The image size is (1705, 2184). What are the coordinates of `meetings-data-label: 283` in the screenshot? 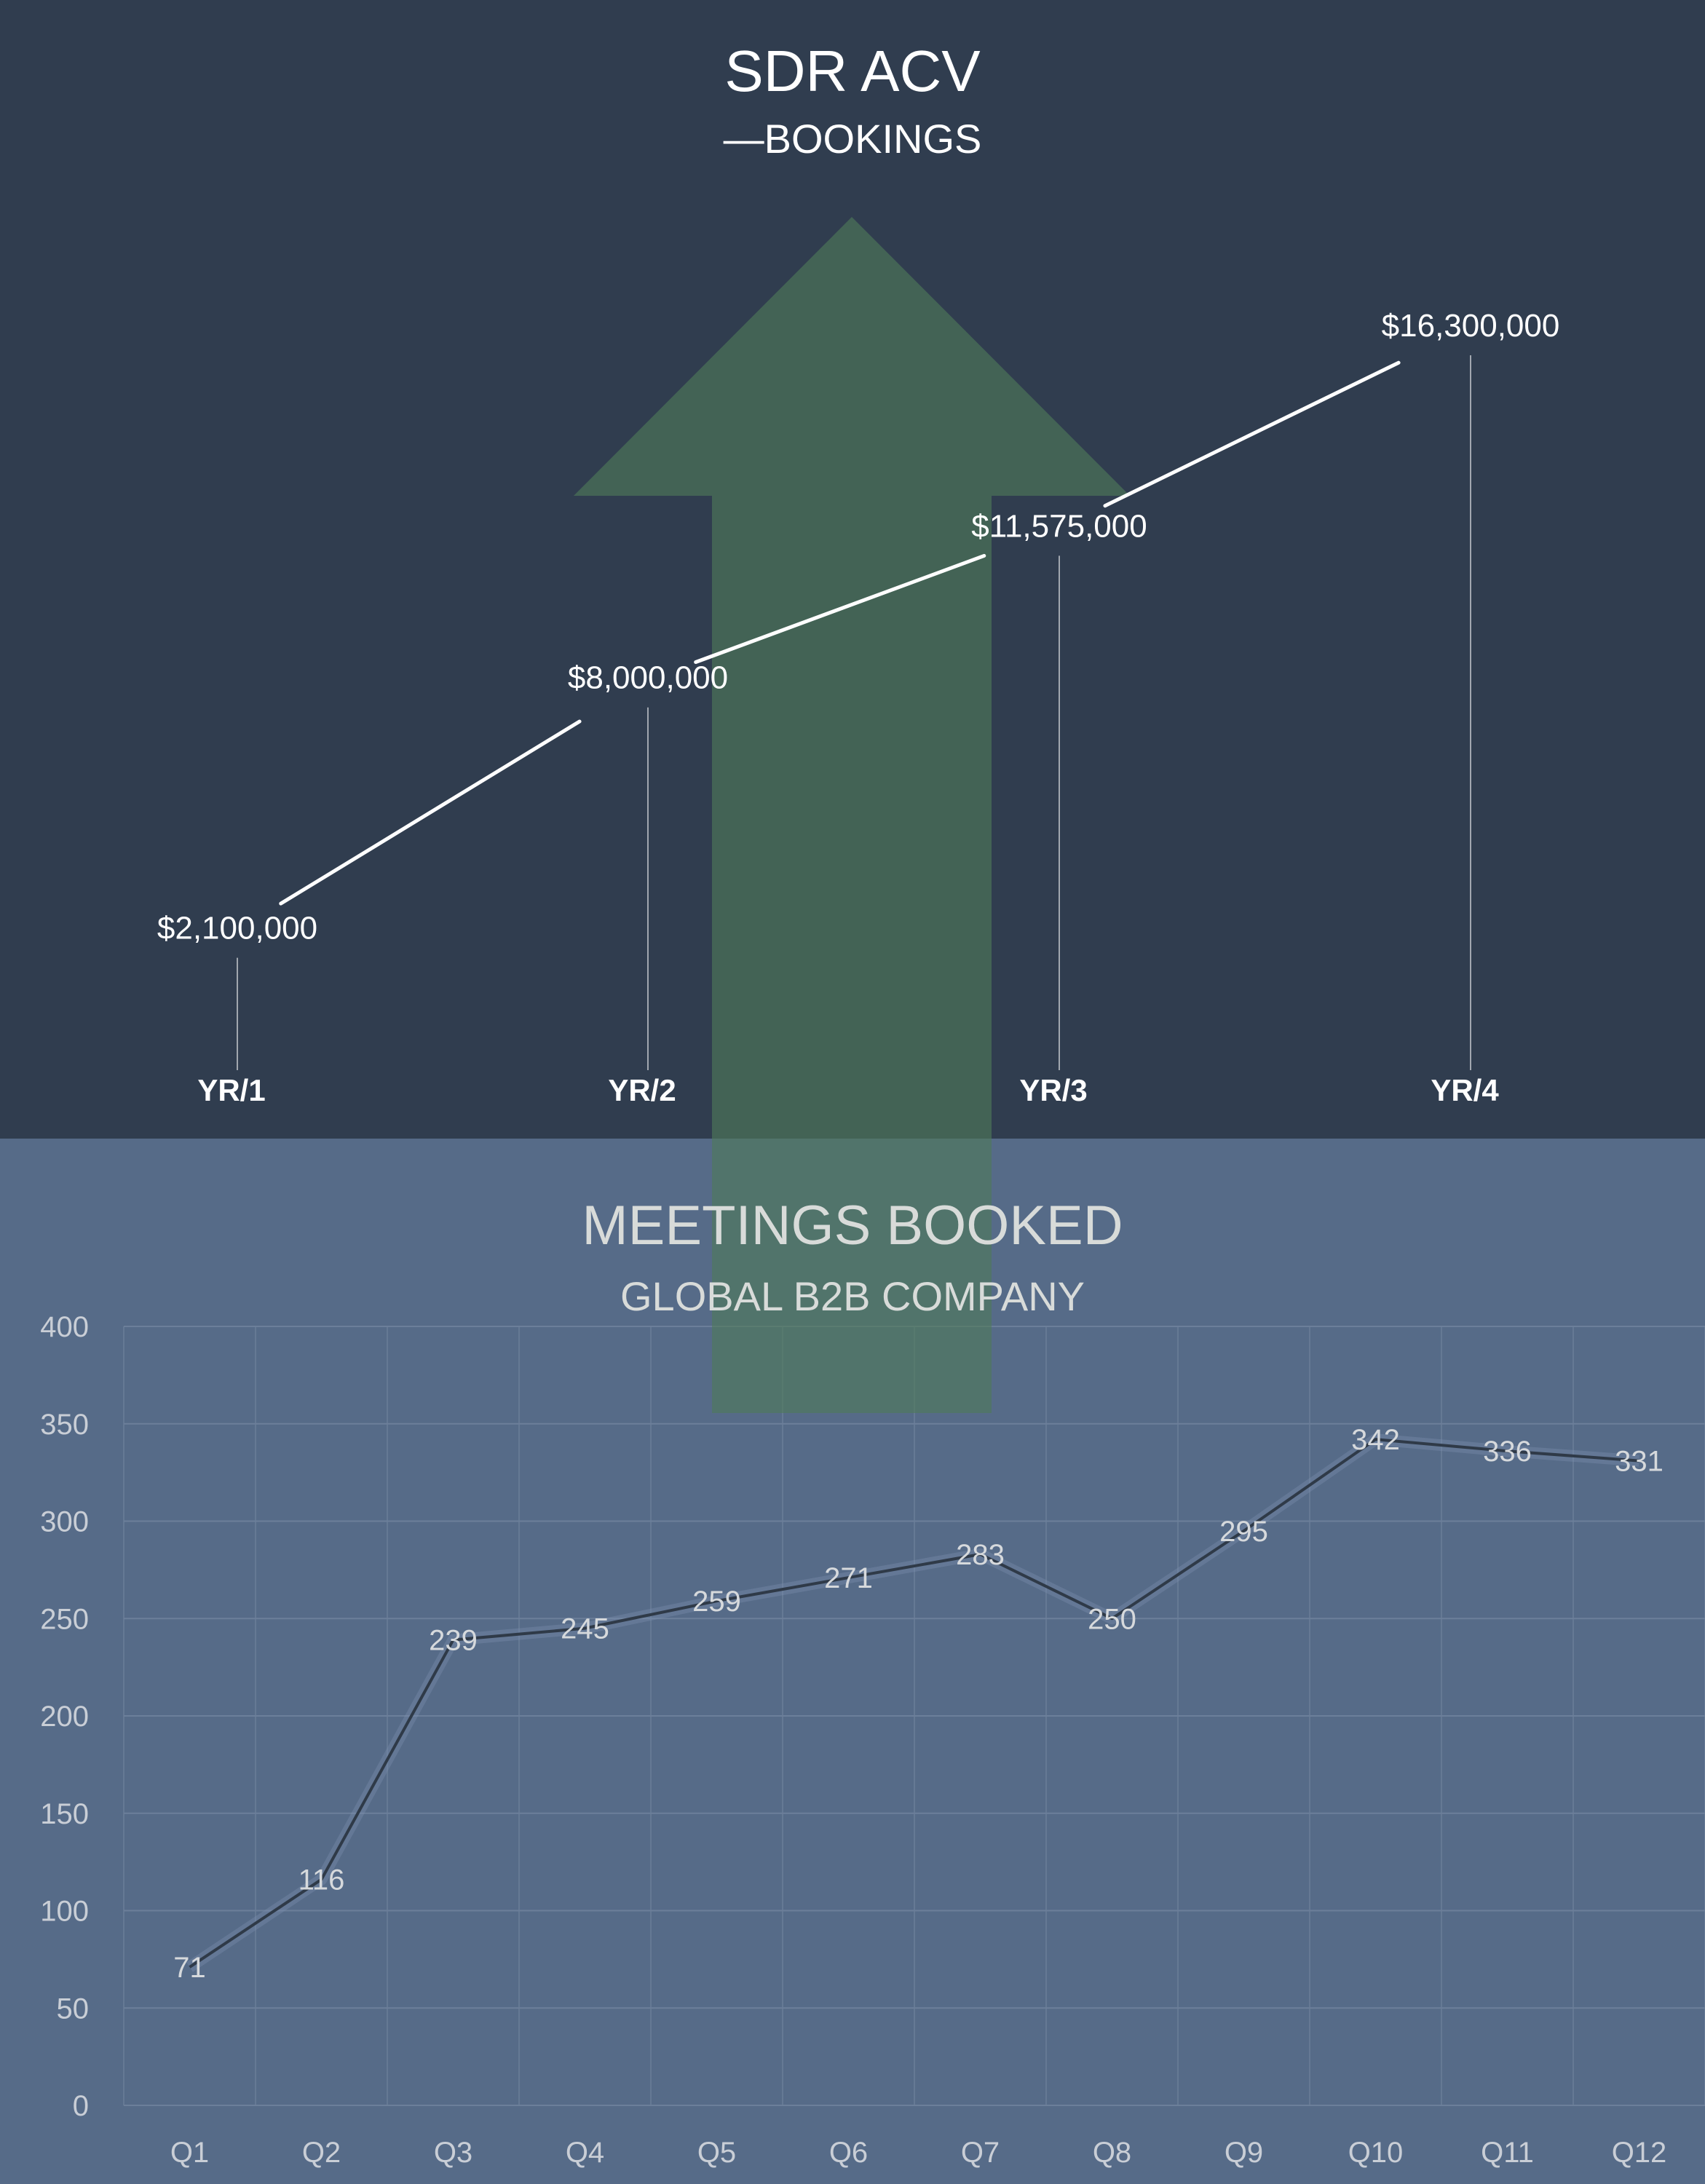 It's located at (980, 1555).